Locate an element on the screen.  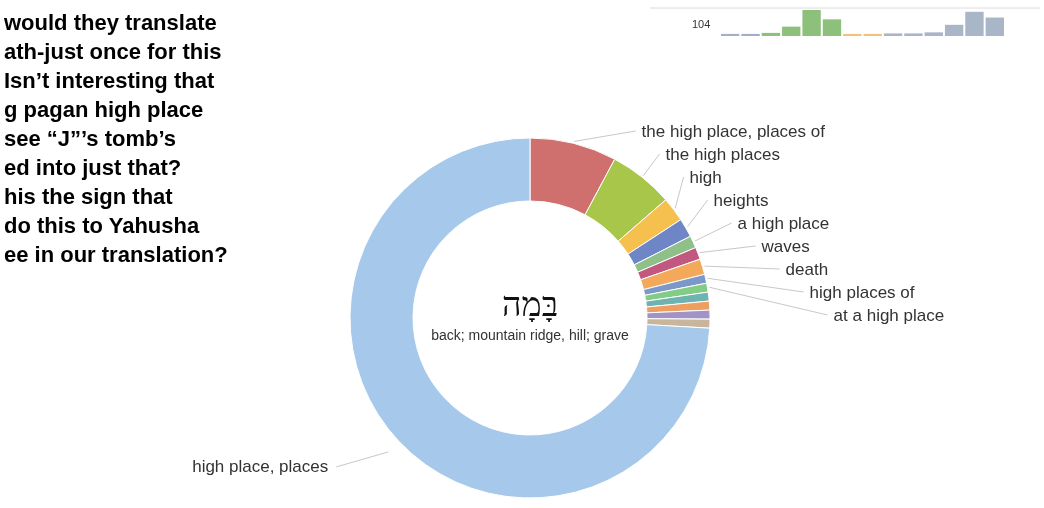
text: would they translate ath-just once for this Isn’t interesting that g pagan high place see “J”’s tomb’s ed into just that? his the sign that do this to Yahusha ee in our translation? is located at coordinates (116, 138).